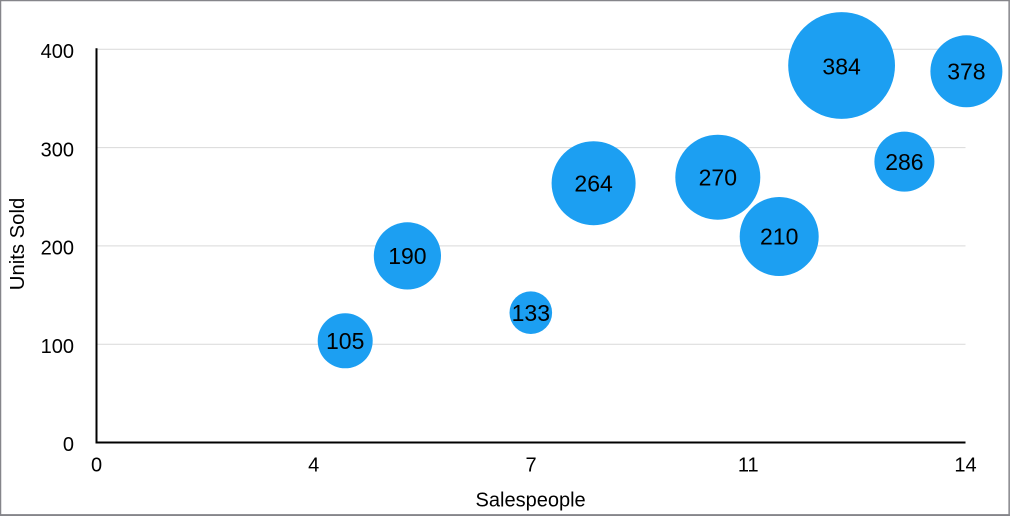 The width and height of the screenshot is (1012, 516). Describe the element at coordinates (779, 237) in the screenshot. I see `svg-text: 210` at that location.